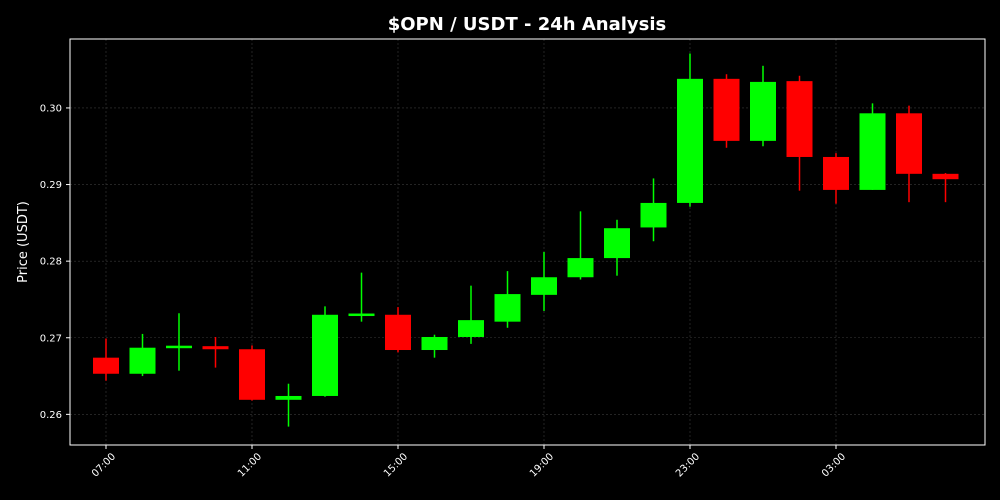  Describe the element at coordinates (542, 465) in the screenshot. I see `x-tick-label: 19:00` at that location.